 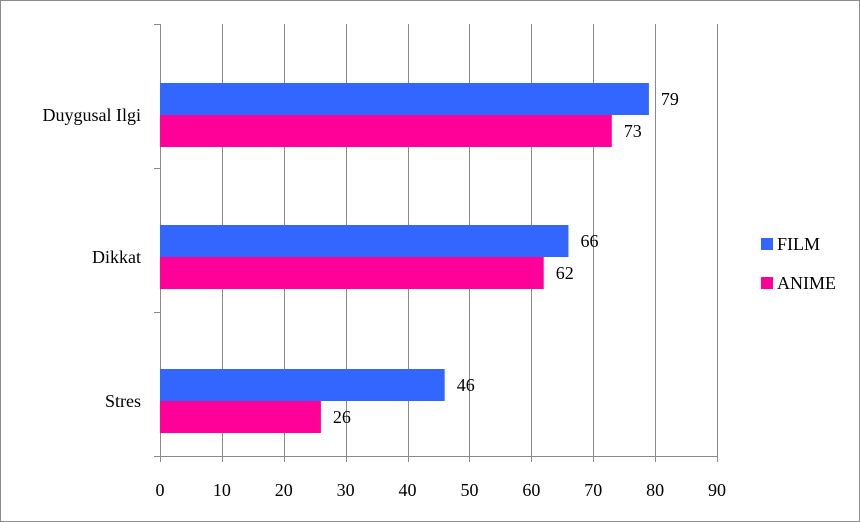 I want to click on x-tick-label-20: 20, so click(x=284, y=490).